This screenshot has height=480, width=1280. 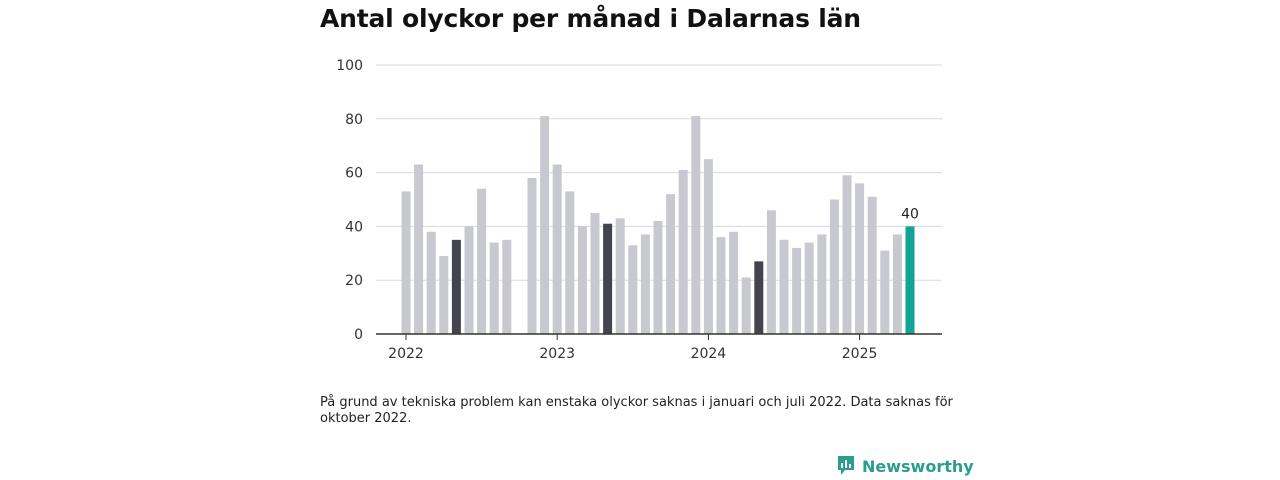 I want to click on brand-name: Newsworthy, so click(x=918, y=466).